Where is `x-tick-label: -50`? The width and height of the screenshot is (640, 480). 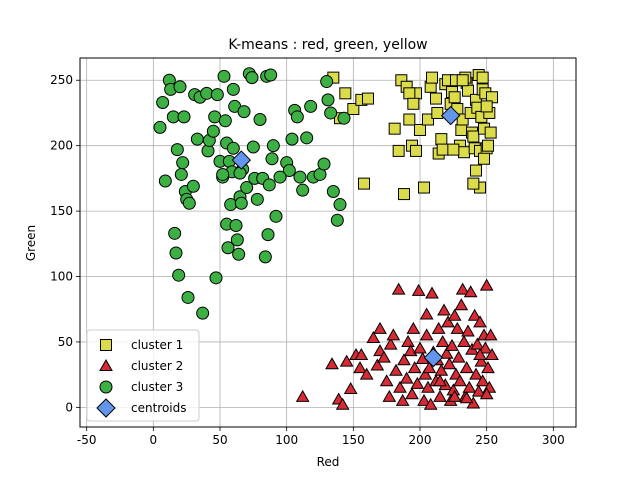
x-tick-label: -50 is located at coordinates (87, 440).